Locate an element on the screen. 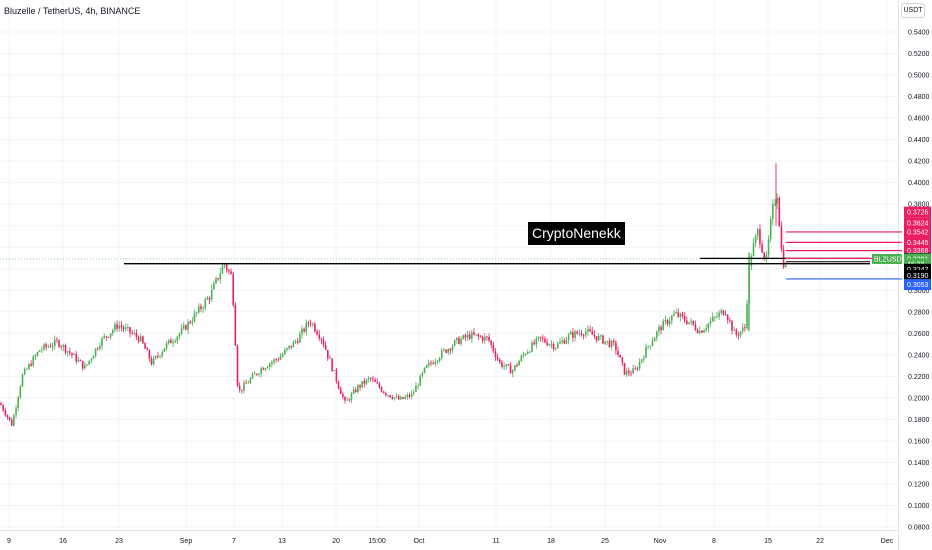  currency-button: USDT is located at coordinates (913, 10).